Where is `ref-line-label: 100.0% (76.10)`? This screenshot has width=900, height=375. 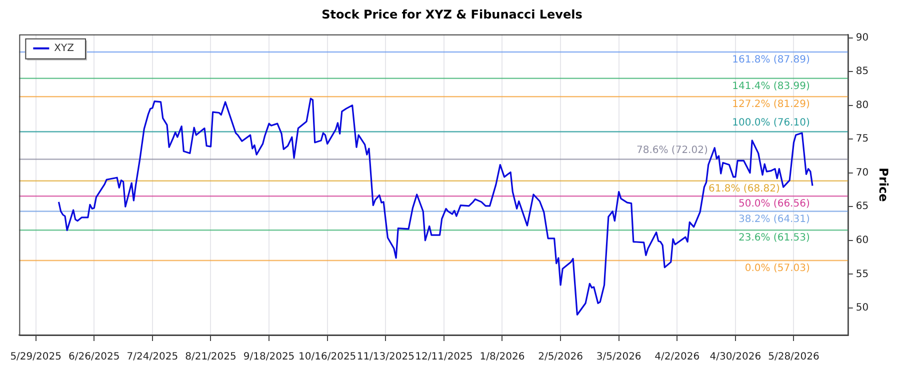 ref-line-label: 100.0% (76.10) is located at coordinates (771, 122).